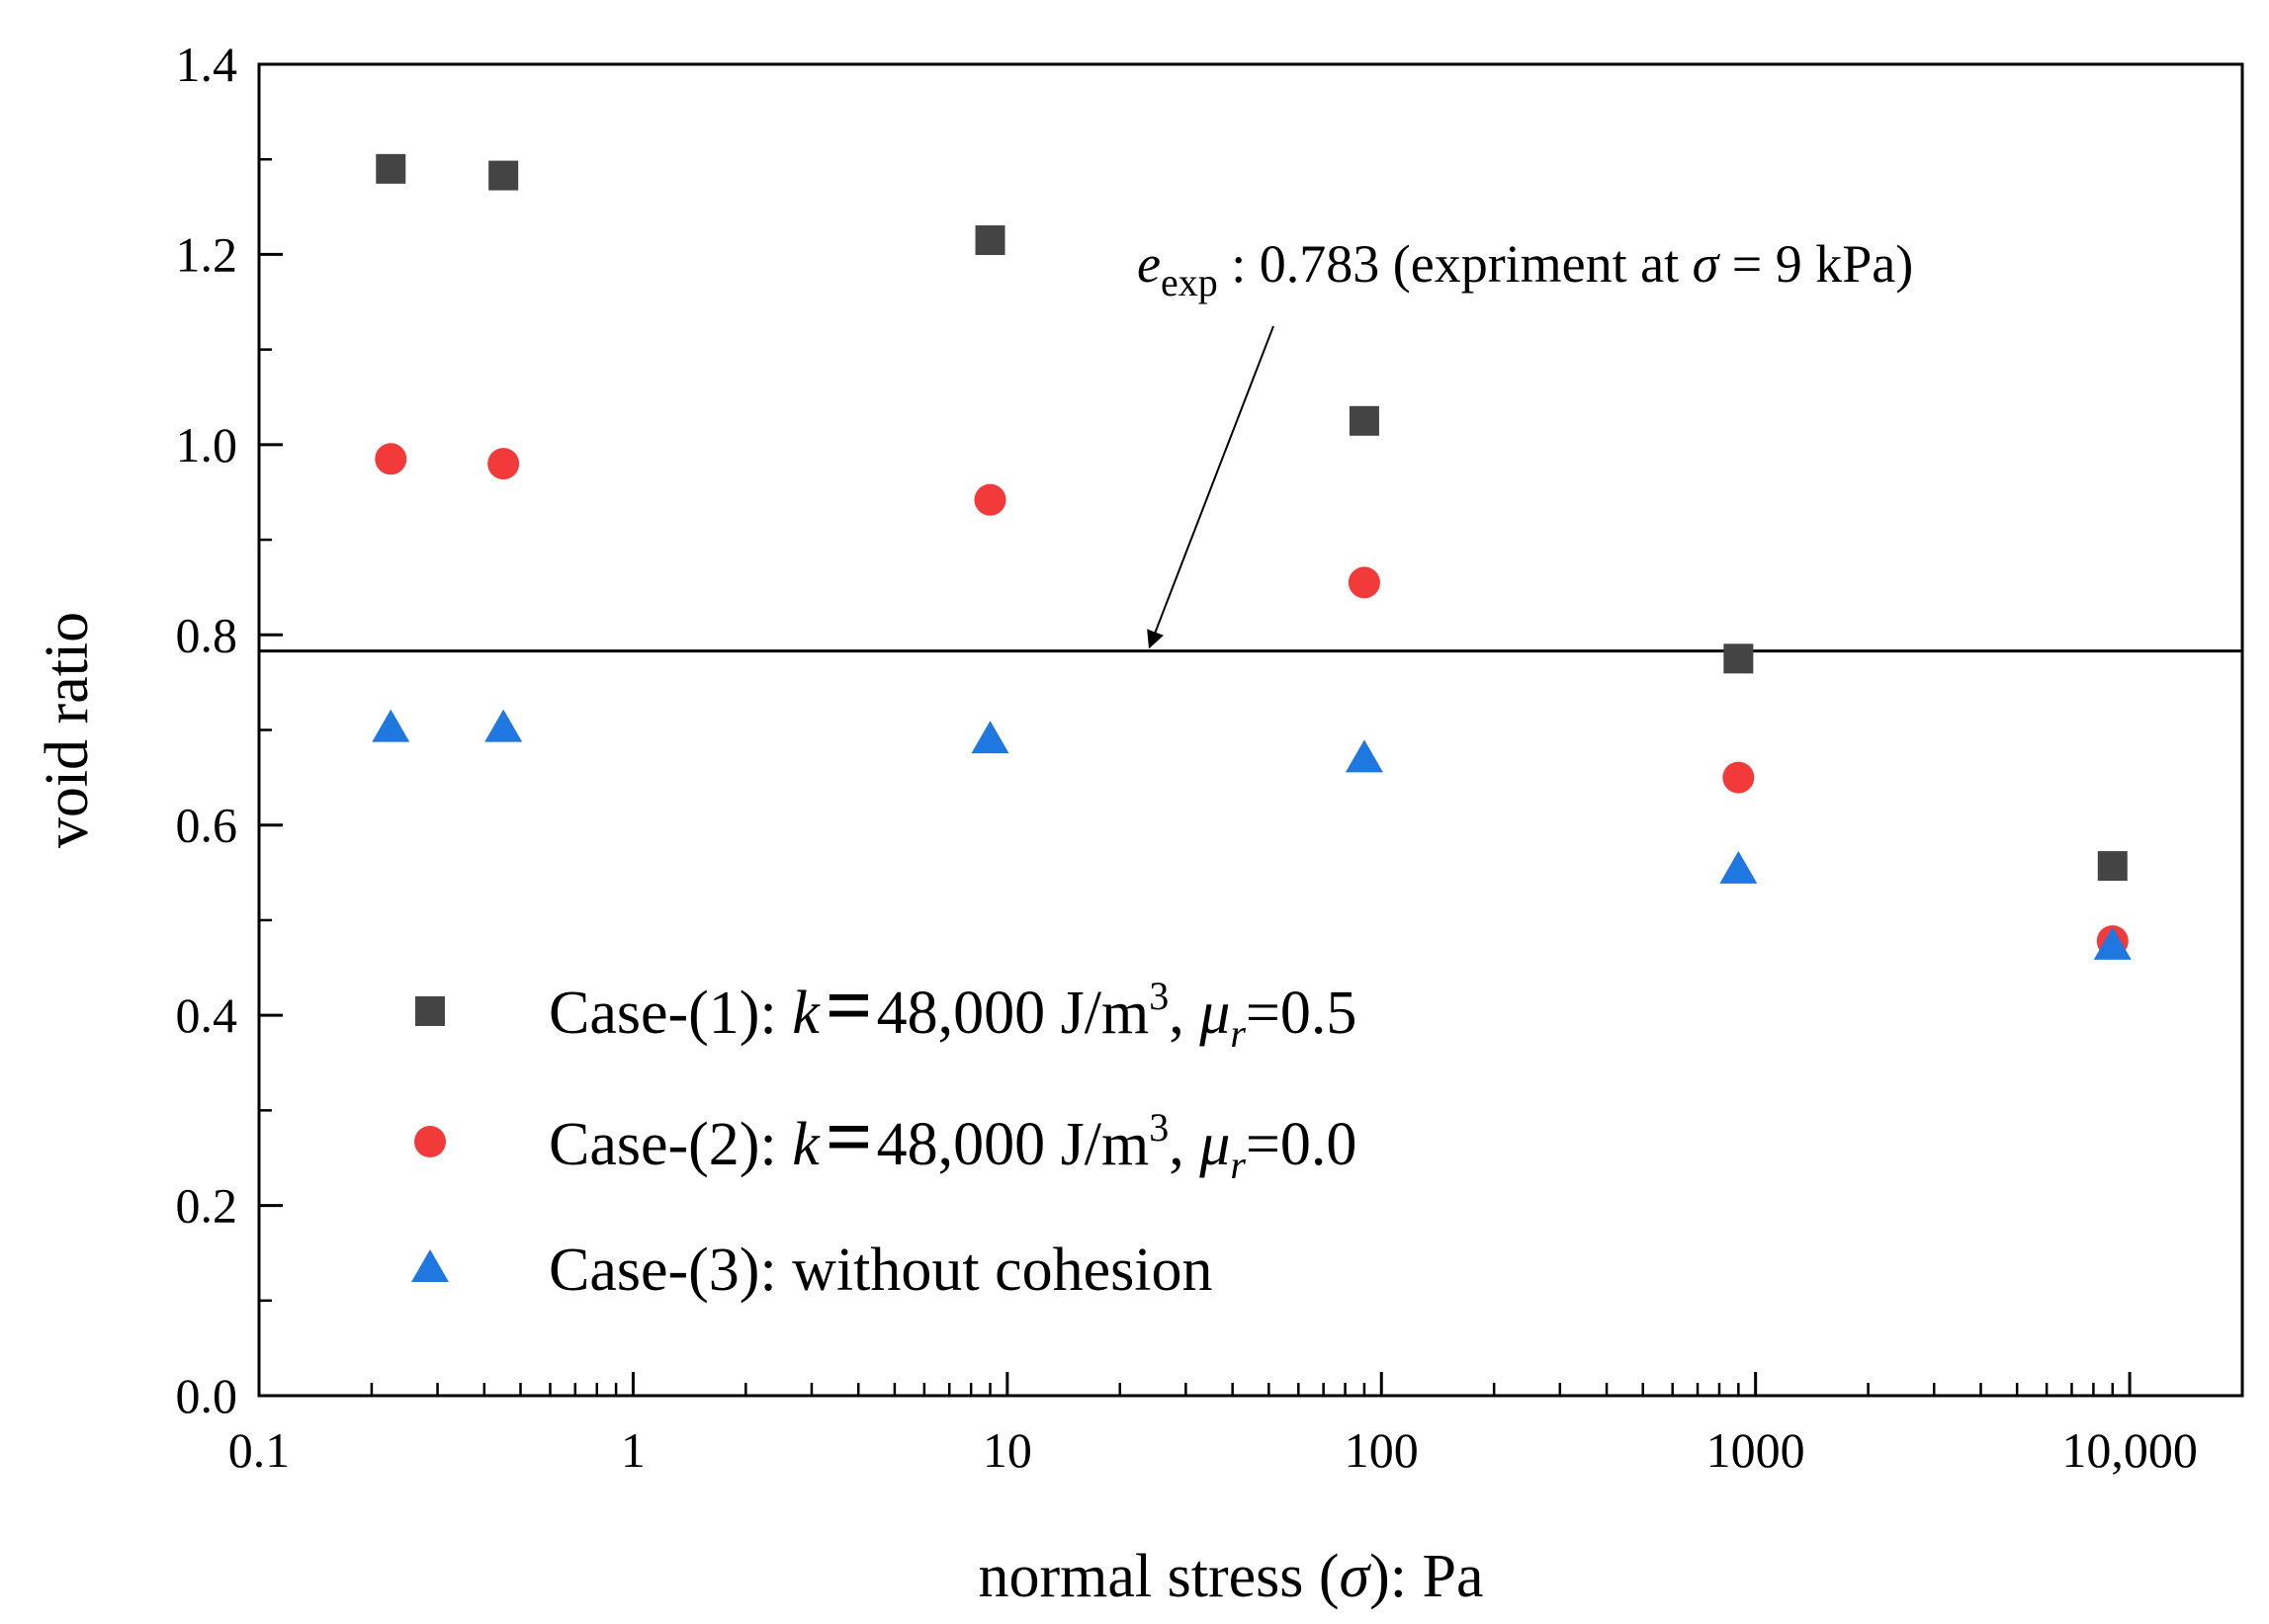  I want to click on annotation-e: e, so click(1149, 264).